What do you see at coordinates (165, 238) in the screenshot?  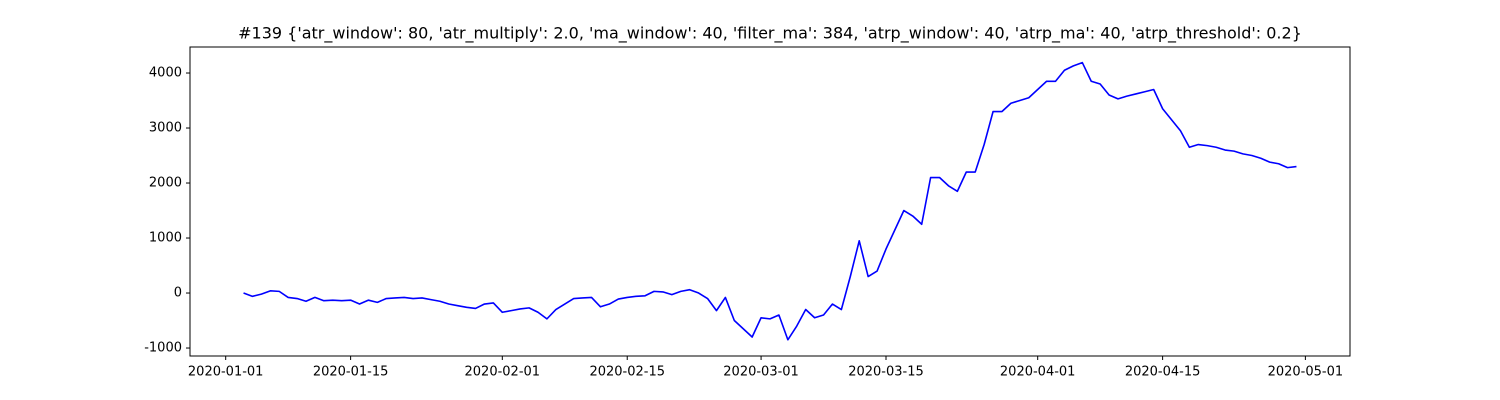 I see `y-tick-label: 1000` at bounding box center [165, 238].